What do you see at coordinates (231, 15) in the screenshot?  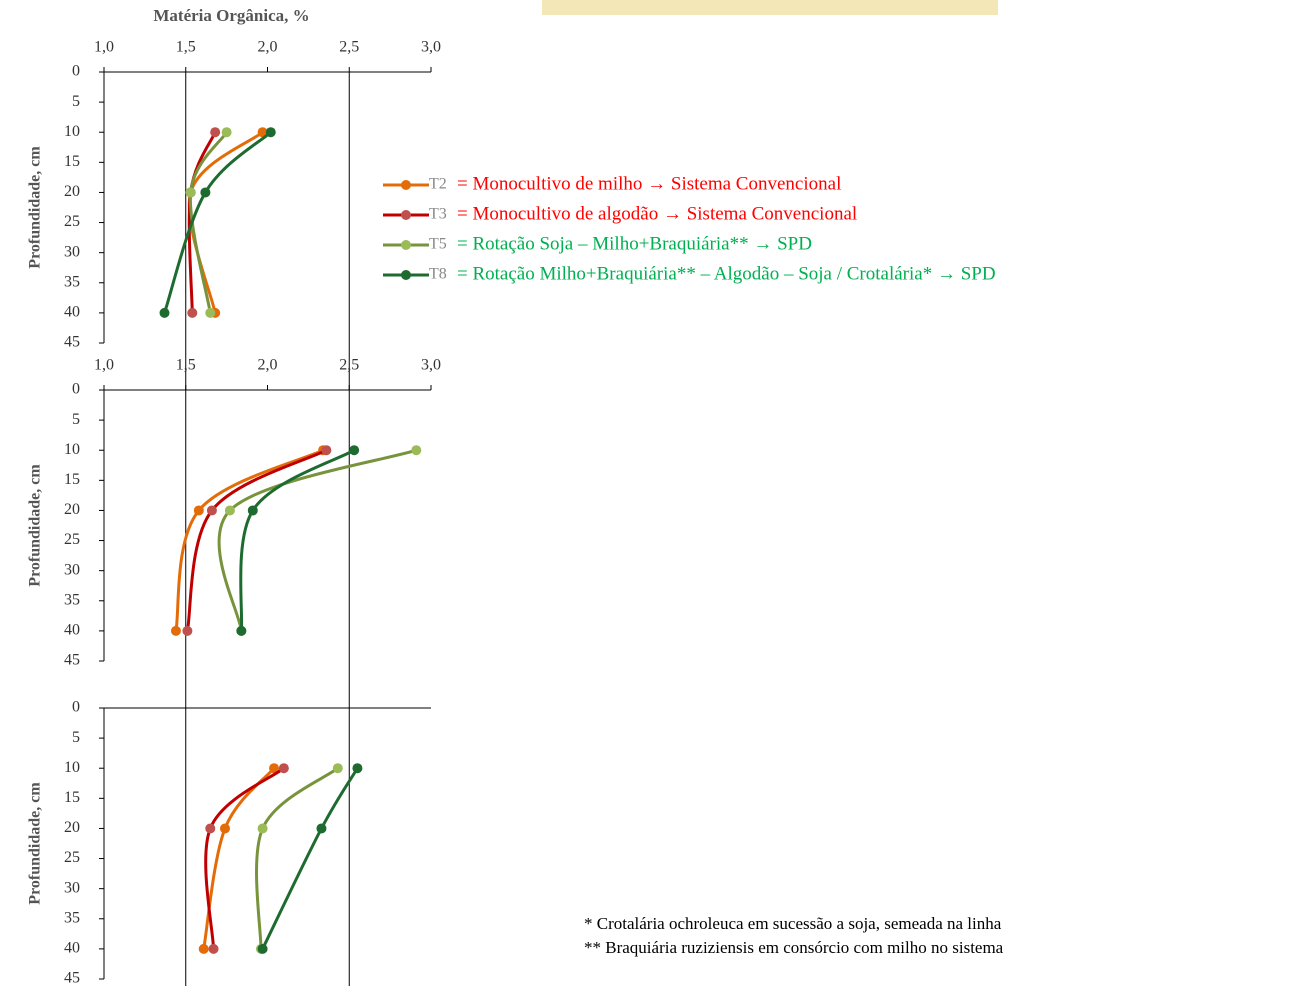 I see `chart-title: Matéria Orgânica, %` at bounding box center [231, 15].